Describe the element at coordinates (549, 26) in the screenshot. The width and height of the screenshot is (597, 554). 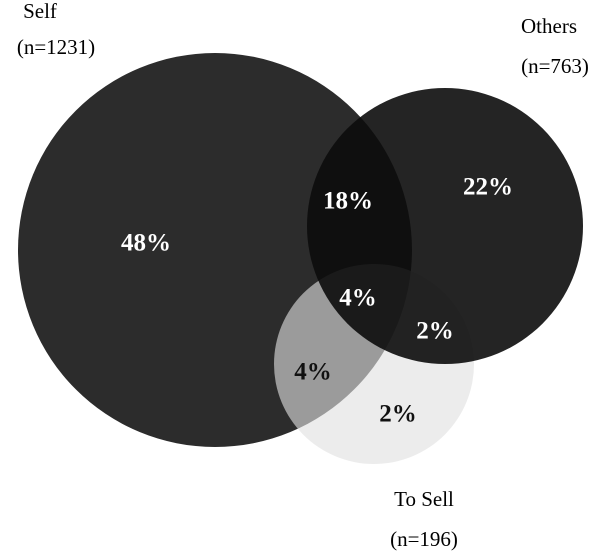
I see `set-label: Others` at that location.